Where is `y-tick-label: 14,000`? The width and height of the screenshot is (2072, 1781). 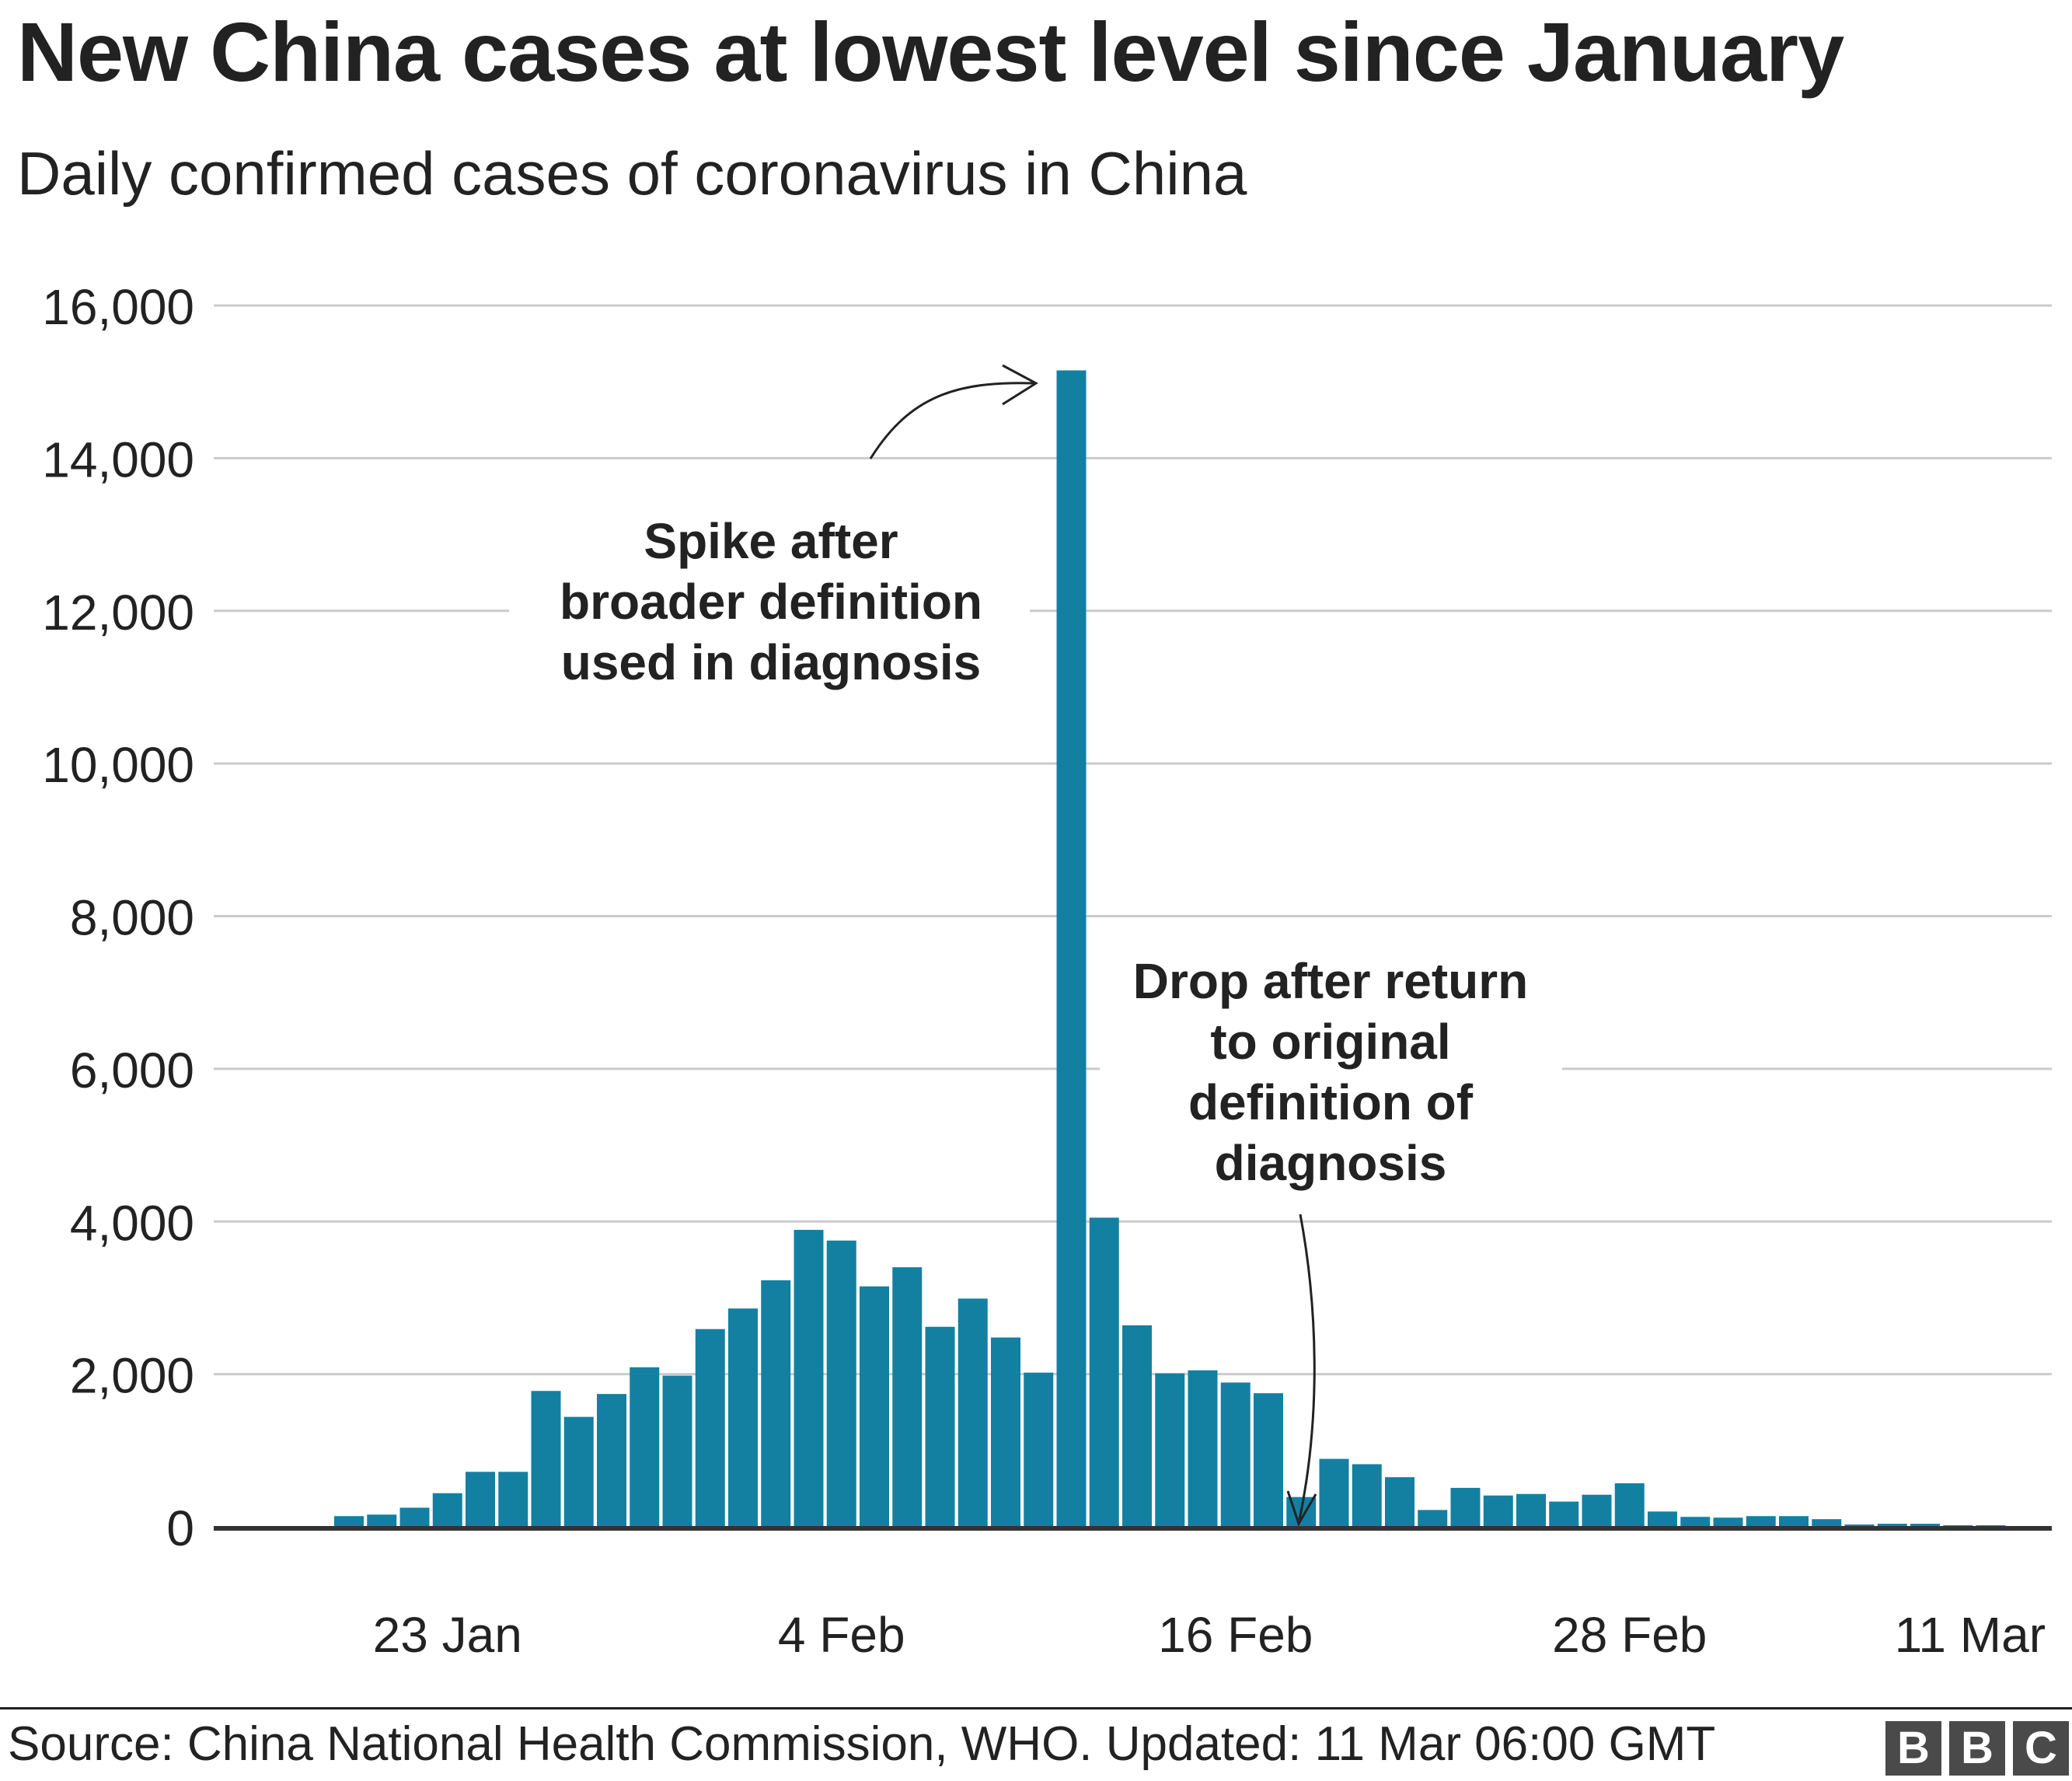 y-tick-label: 14,000 is located at coordinates (118, 459).